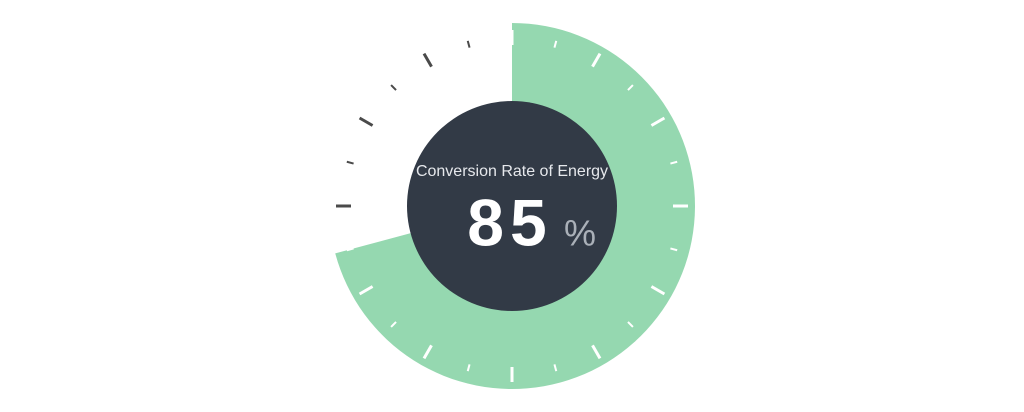 This screenshot has height=412, width=1024. What do you see at coordinates (580, 233) in the screenshot?
I see `gauge-unit: %` at bounding box center [580, 233].